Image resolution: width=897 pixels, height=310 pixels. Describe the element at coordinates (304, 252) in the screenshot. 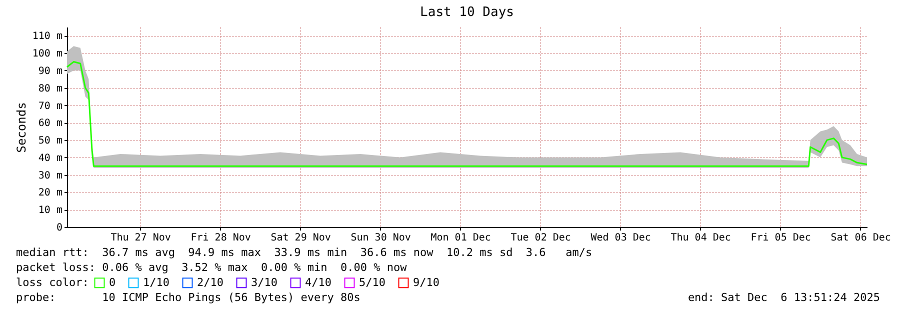

I see `text: median rtt: 36.7 ms avg 94.9 ms max 33.9 ms min 36.6 ms now 10.2 ms sd 3.6 am/s` at that location.